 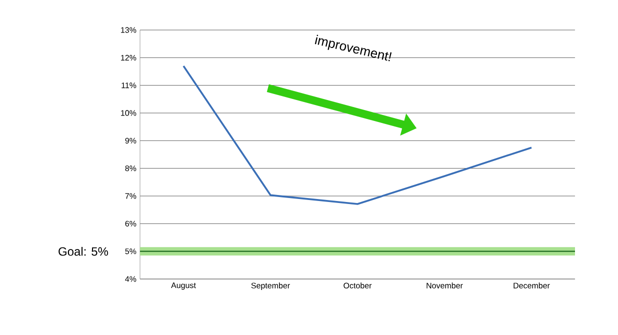 What do you see at coordinates (128, 30) in the screenshot?
I see `y-tick-label: 13%` at bounding box center [128, 30].